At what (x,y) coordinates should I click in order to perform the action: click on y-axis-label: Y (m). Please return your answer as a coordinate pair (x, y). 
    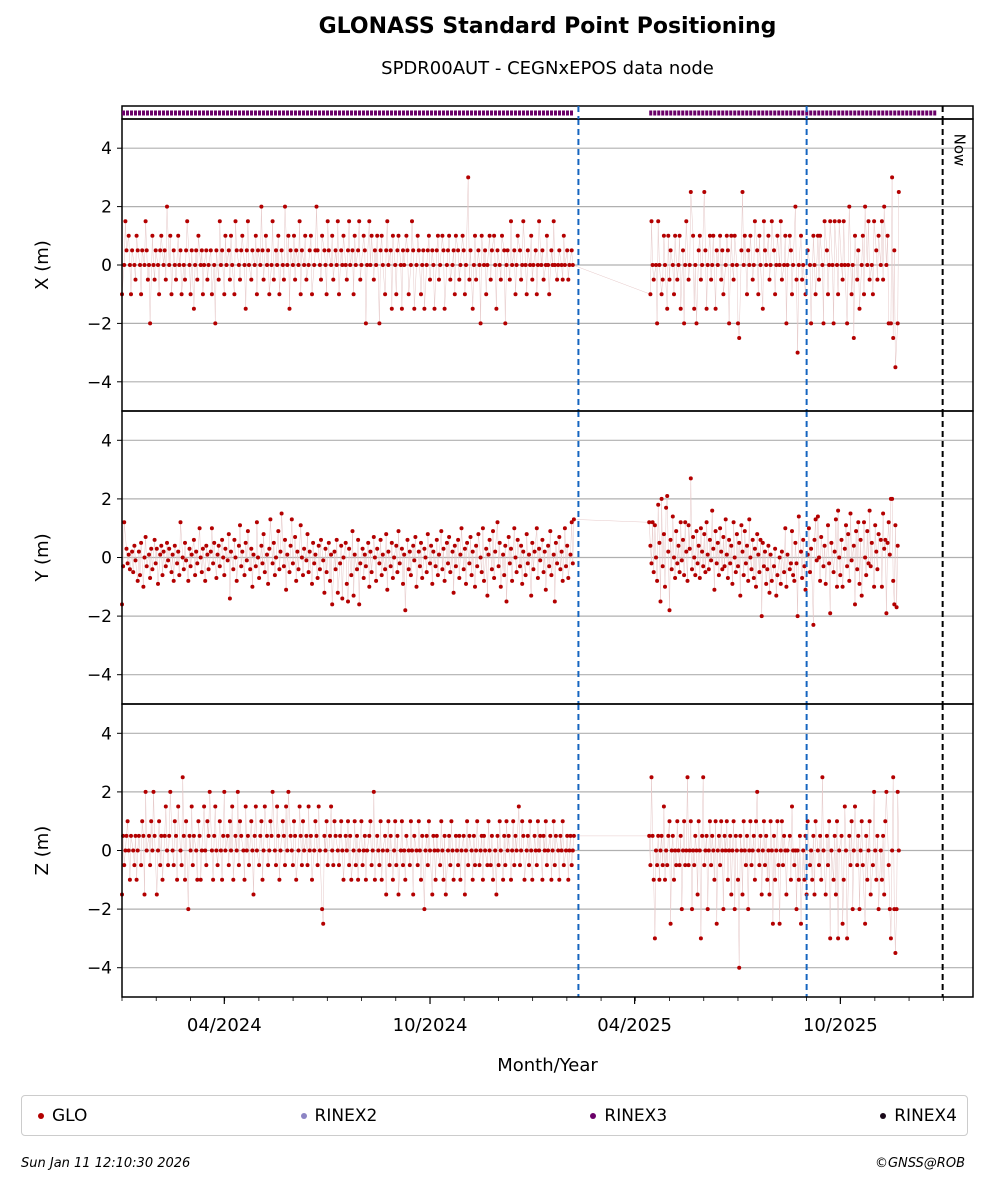
    Looking at the image, I should click on (42, 557).